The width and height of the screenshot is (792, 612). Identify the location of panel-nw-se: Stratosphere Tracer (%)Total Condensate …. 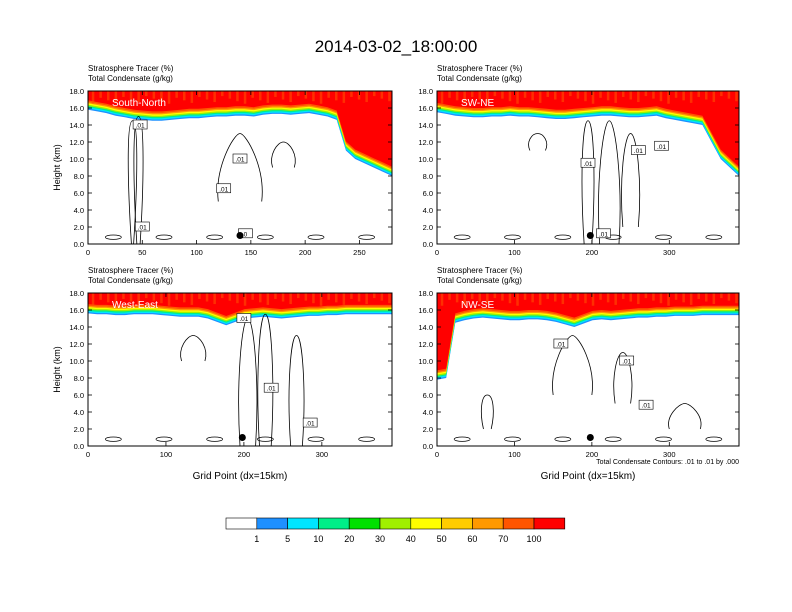
(579, 374).